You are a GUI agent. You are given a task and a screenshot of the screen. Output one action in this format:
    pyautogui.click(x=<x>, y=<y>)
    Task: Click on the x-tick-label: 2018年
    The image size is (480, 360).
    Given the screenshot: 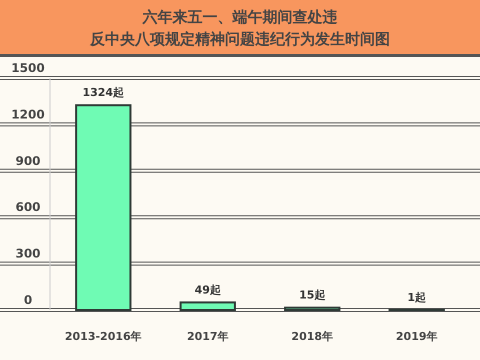 What is the action you would take?
    pyautogui.click(x=312, y=336)
    